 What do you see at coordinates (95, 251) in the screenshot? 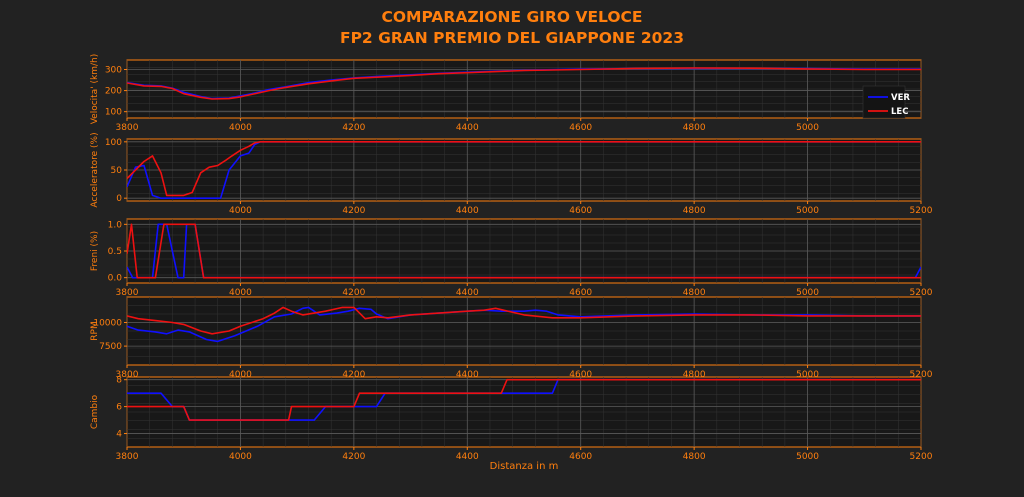
I see `y-axis-label: Freni (%)` at bounding box center [95, 251].